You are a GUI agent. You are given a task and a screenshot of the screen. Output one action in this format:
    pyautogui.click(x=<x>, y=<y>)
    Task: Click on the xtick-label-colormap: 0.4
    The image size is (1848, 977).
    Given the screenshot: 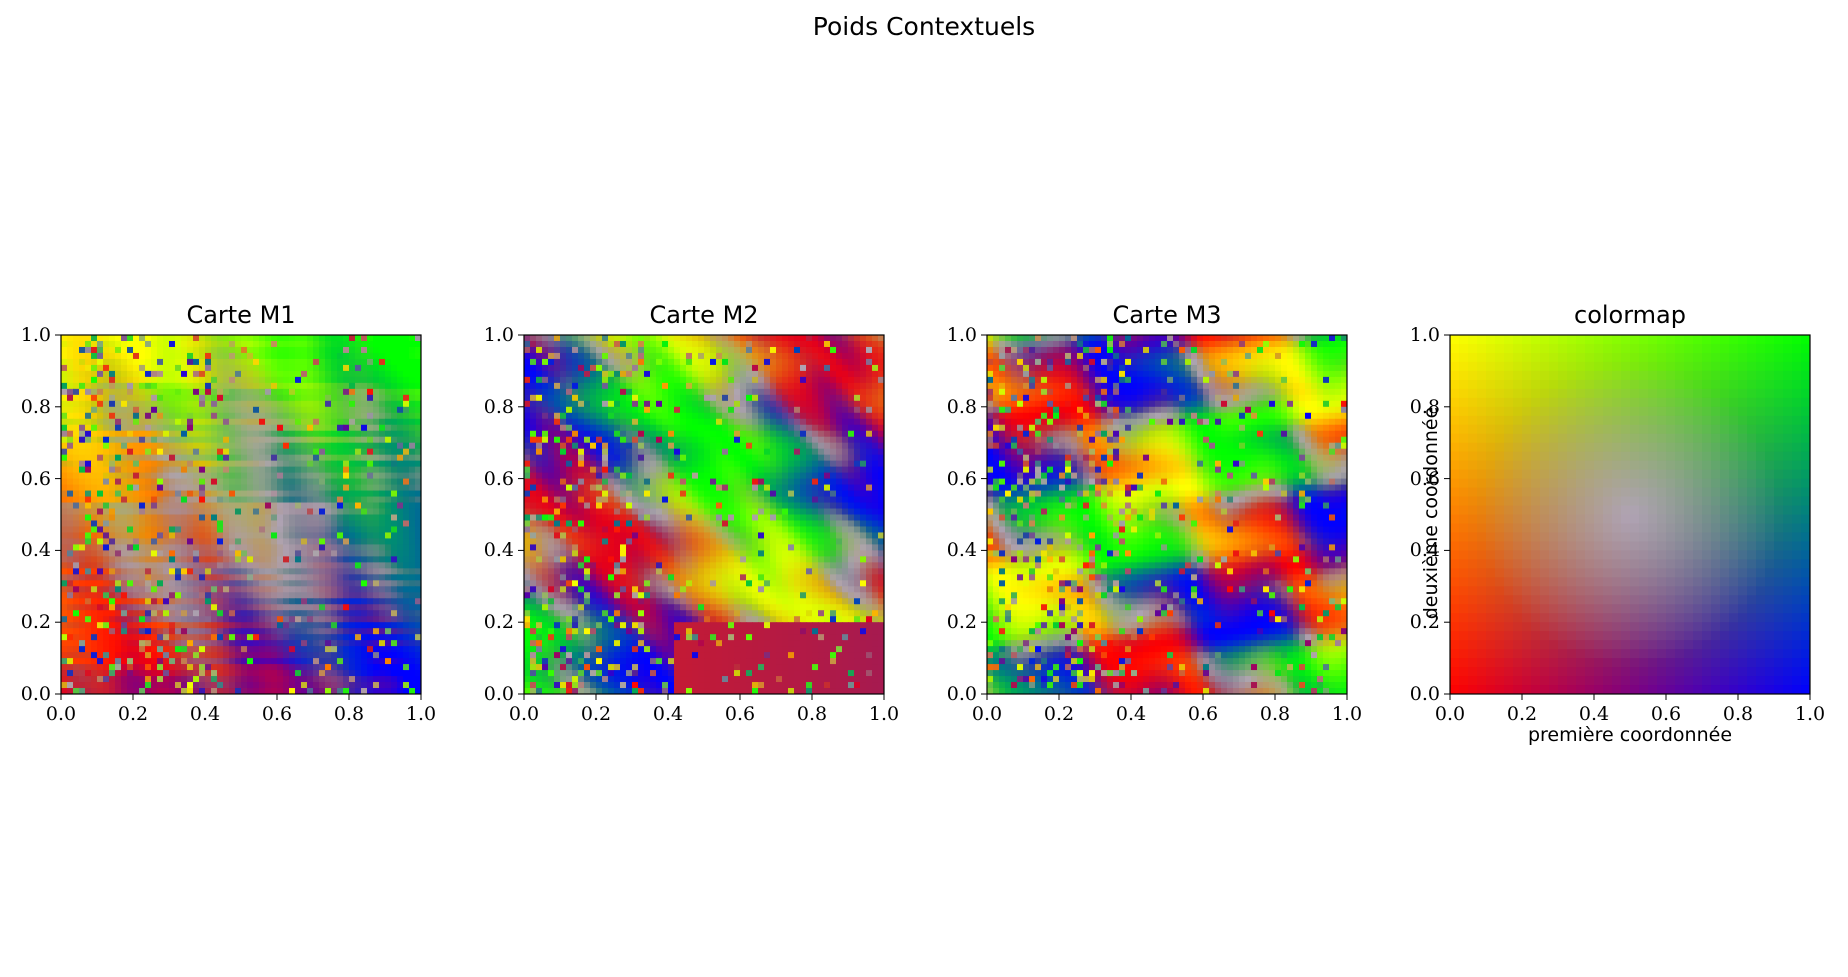 What is the action you would take?
    pyautogui.click(x=1594, y=714)
    